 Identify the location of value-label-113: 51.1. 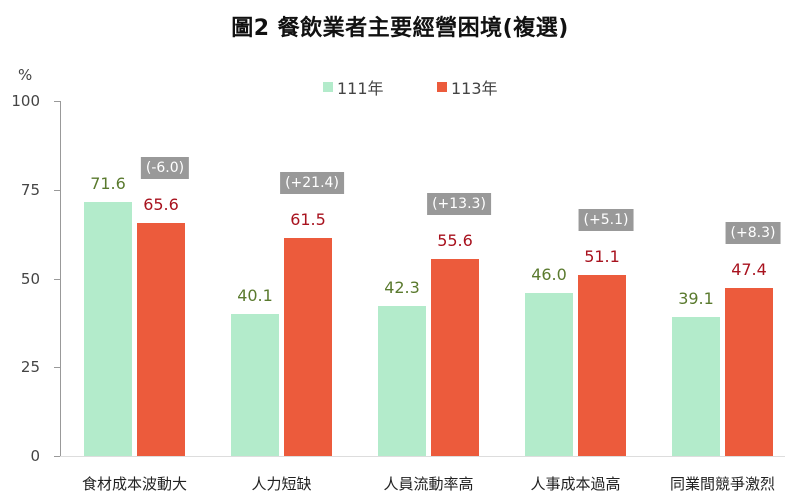
(602, 256).